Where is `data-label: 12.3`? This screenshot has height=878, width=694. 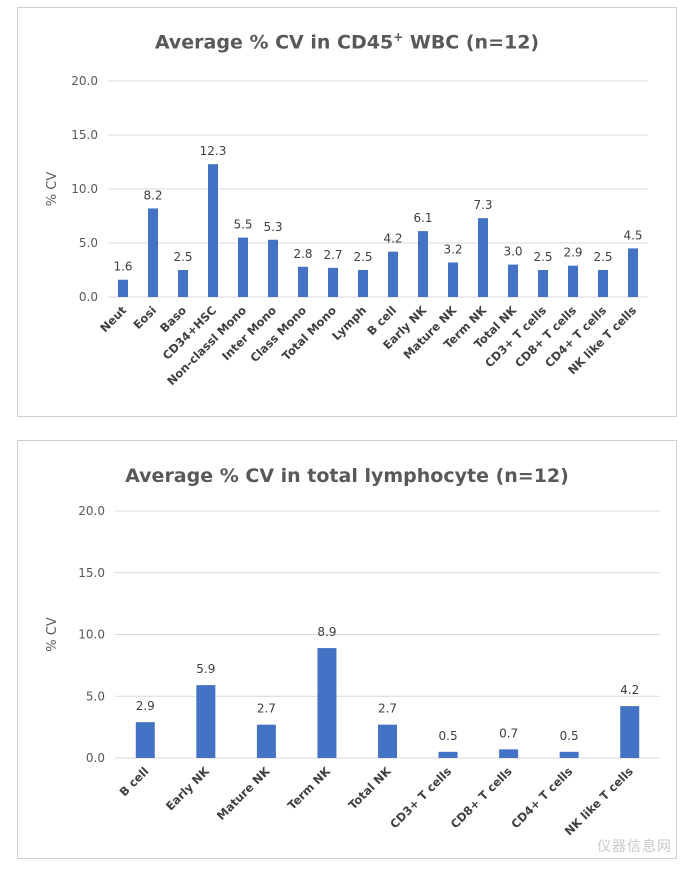
data-label: 12.3 is located at coordinates (213, 151).